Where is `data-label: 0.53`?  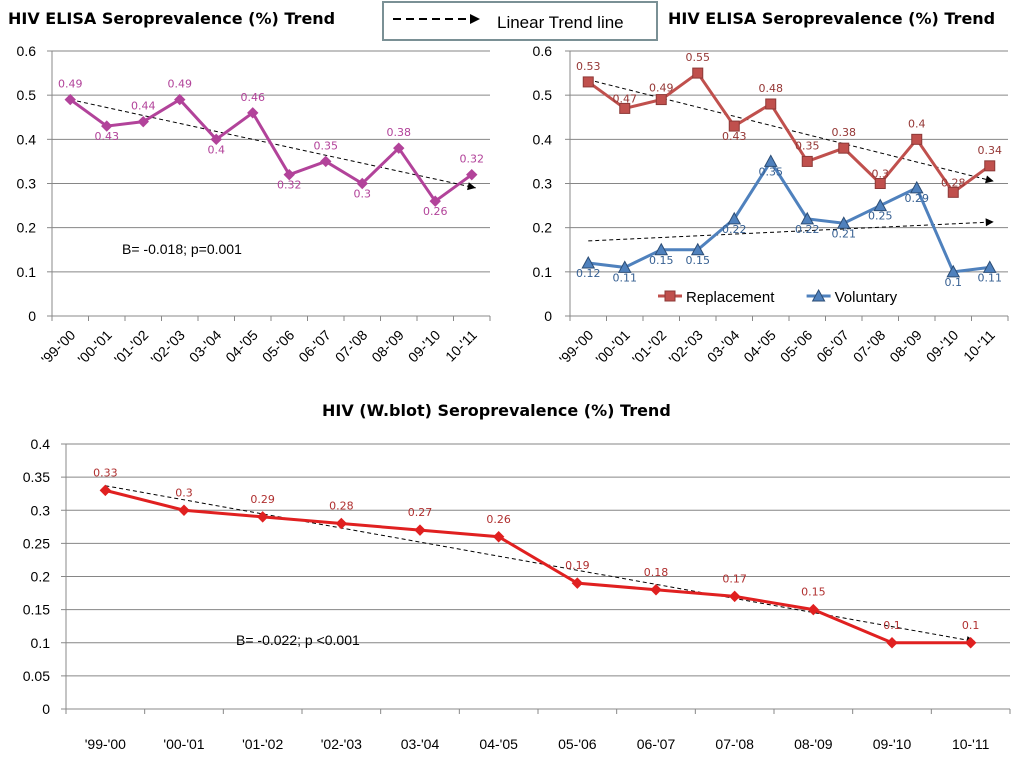
data-label: 0.53 is located at coordinates (588, 66).